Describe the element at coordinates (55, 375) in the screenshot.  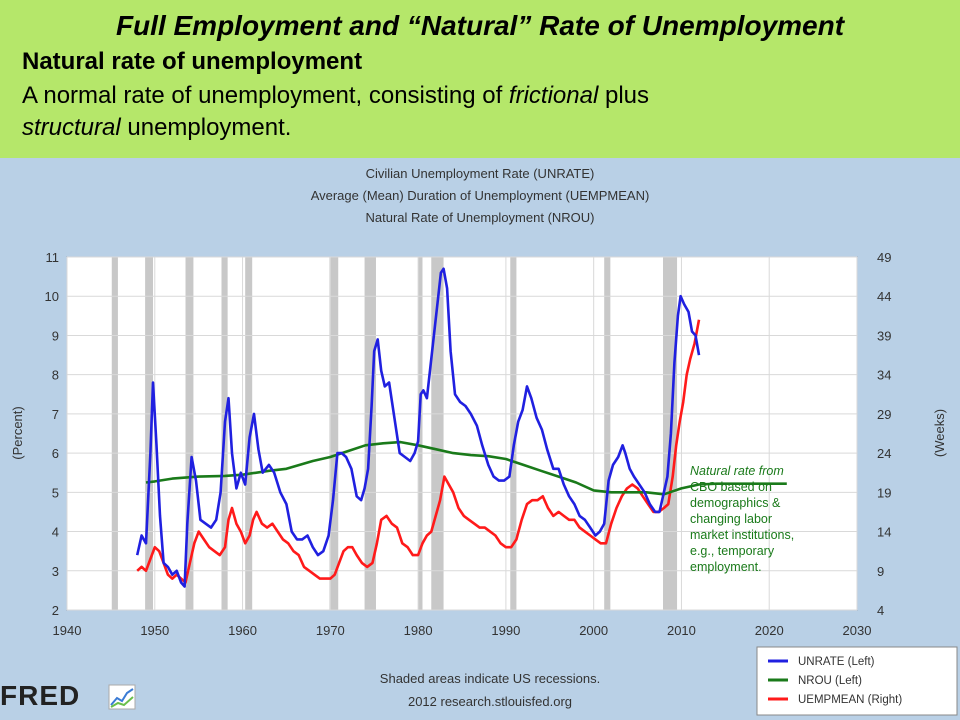
I see `y-left-tick-label: 8` at that location.